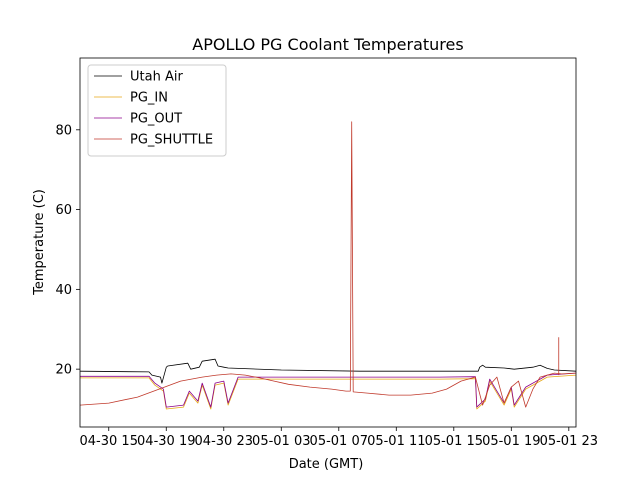 This screenshot has width=640, height=480. I want to click on x-tick-label: 05-01 15, so click(454, 441).